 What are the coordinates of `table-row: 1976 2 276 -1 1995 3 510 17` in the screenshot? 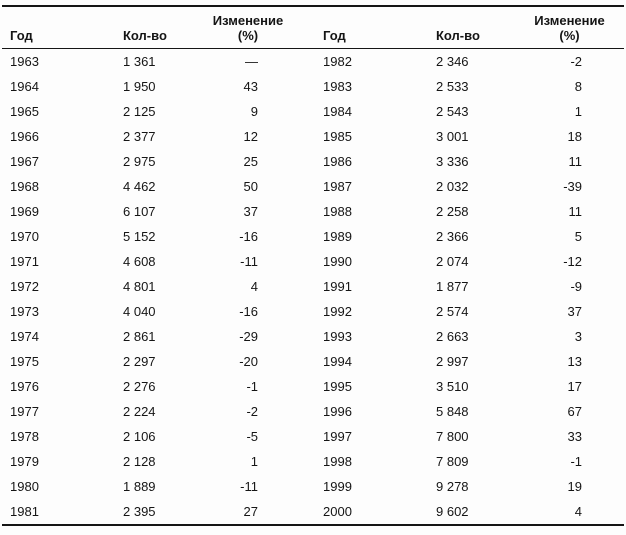 It's located at (313, 386).